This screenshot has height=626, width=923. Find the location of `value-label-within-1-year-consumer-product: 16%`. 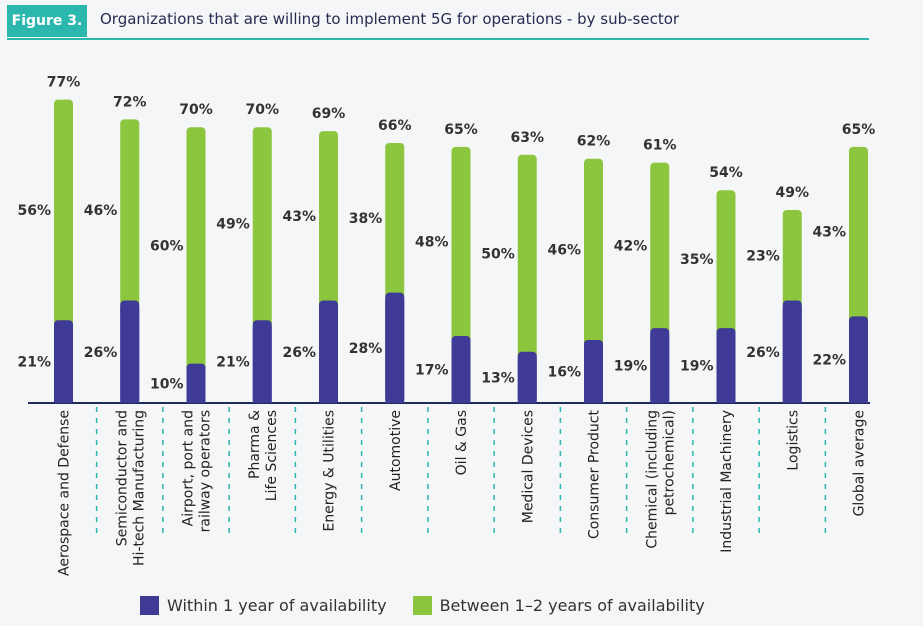

value-label-within-1-year-consumer-product: 16% is located at coordinates (564, 372).